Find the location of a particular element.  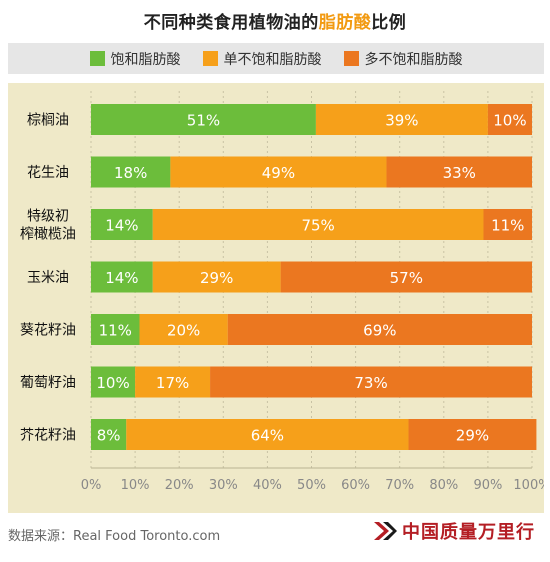

bar-value-label: 33% is located at coordinates (459, 173).